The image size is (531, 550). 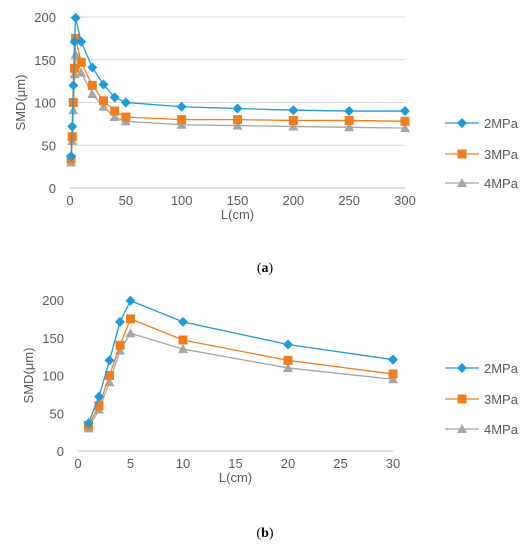 I want to click on y-axis-label: SMD(μm), so click(x=28, y=376).